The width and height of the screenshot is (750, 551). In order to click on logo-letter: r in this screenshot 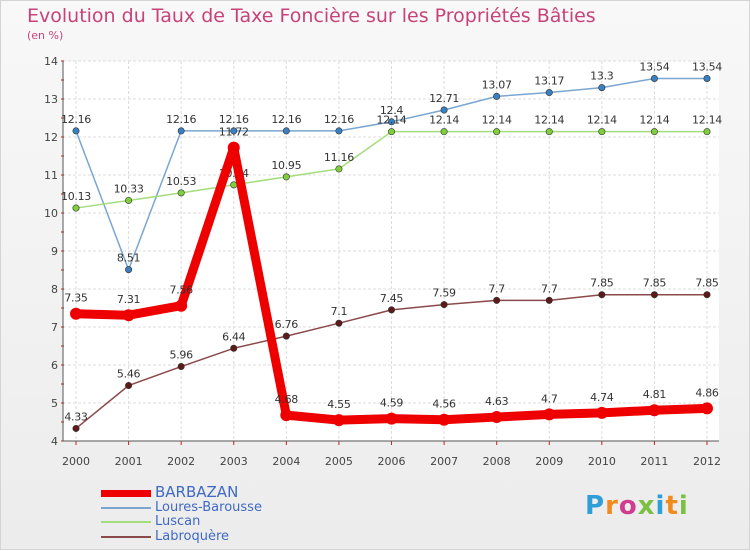, I will do `click(612, 506)`.